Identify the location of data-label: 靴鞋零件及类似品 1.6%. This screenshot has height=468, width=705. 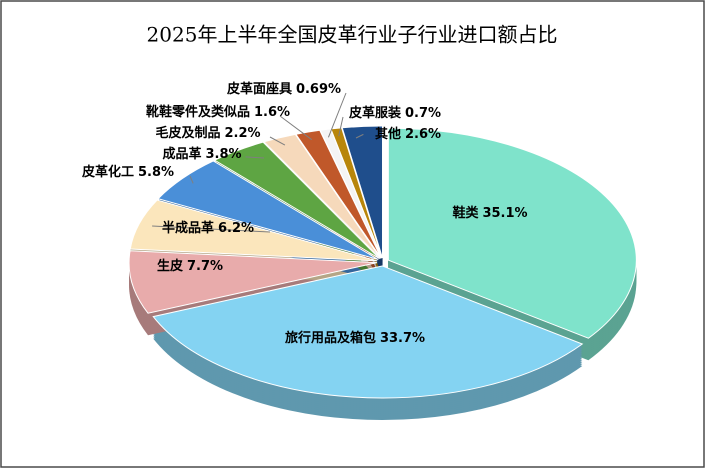
(218, 112).